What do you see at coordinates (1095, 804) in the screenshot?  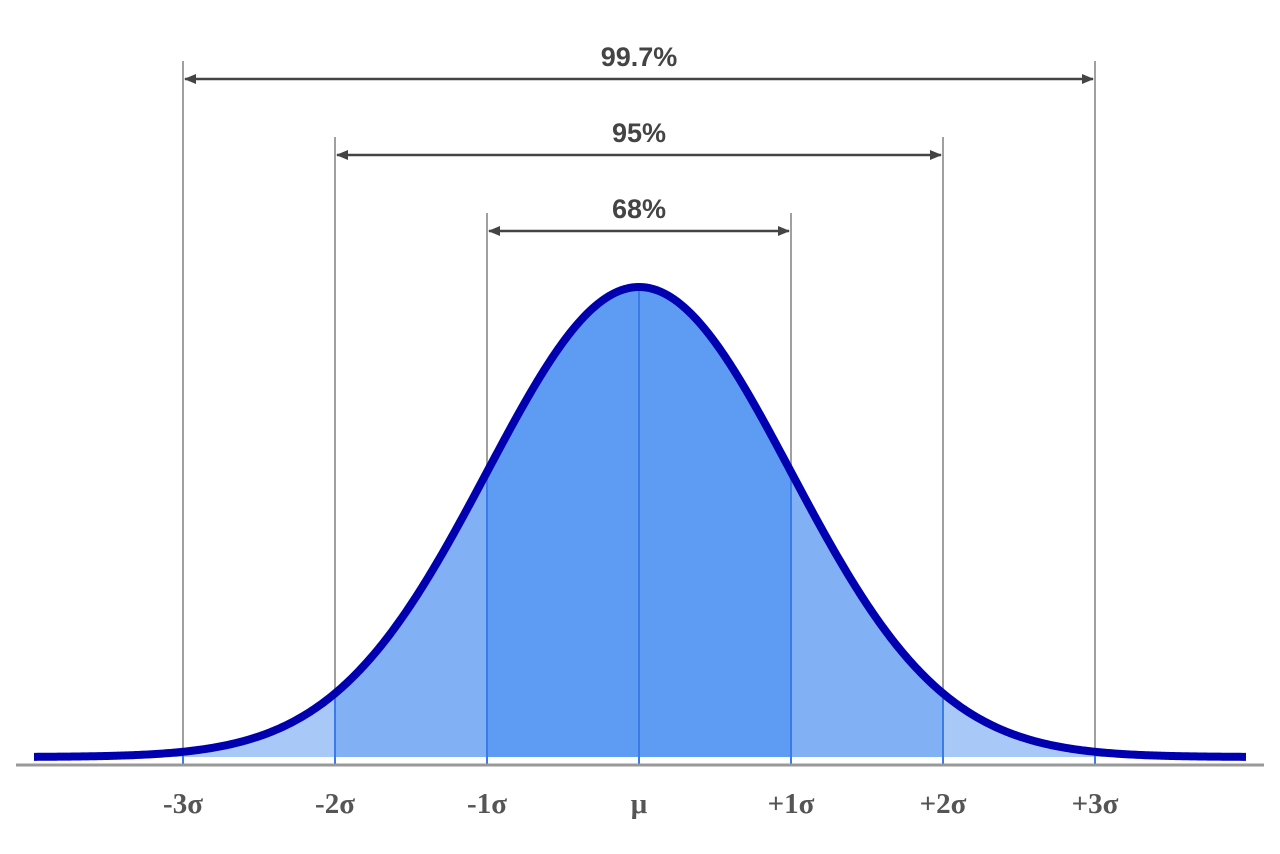 I see `tick-label-6: +3σ` at bounding box center [1095, 804].